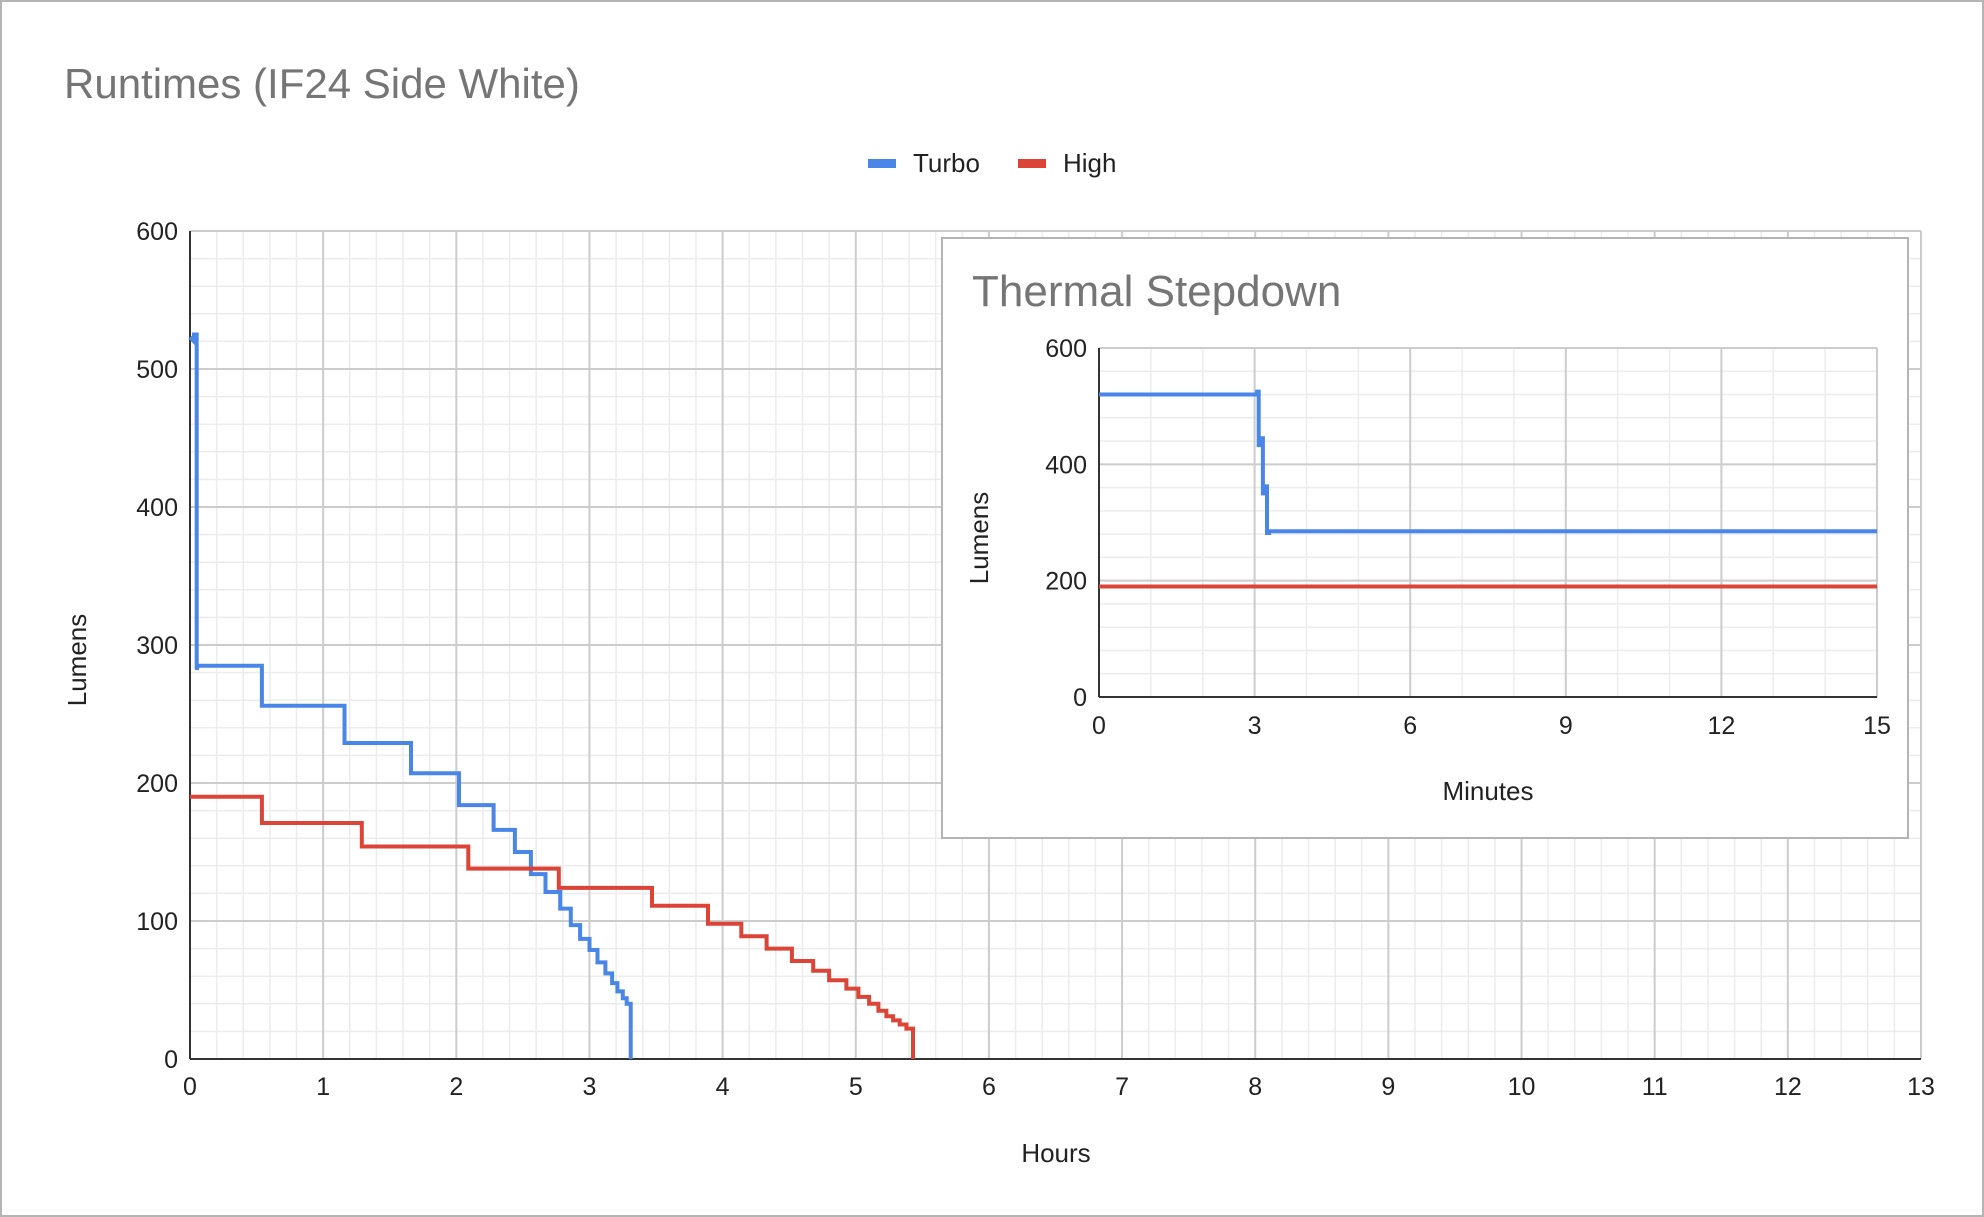 The height and width of the screenshot is (1217, 1984). Describe the element at coordinates (1156, 291) in the screenshot. I see `inset-title: Thermal Stepdown` at that location.